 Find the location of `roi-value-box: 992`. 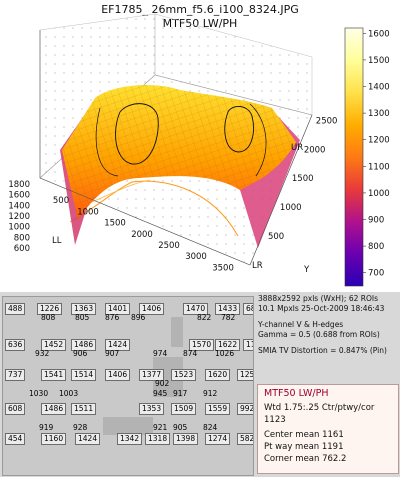

roi-value-box: 992 is located at coordinates (245, 409).